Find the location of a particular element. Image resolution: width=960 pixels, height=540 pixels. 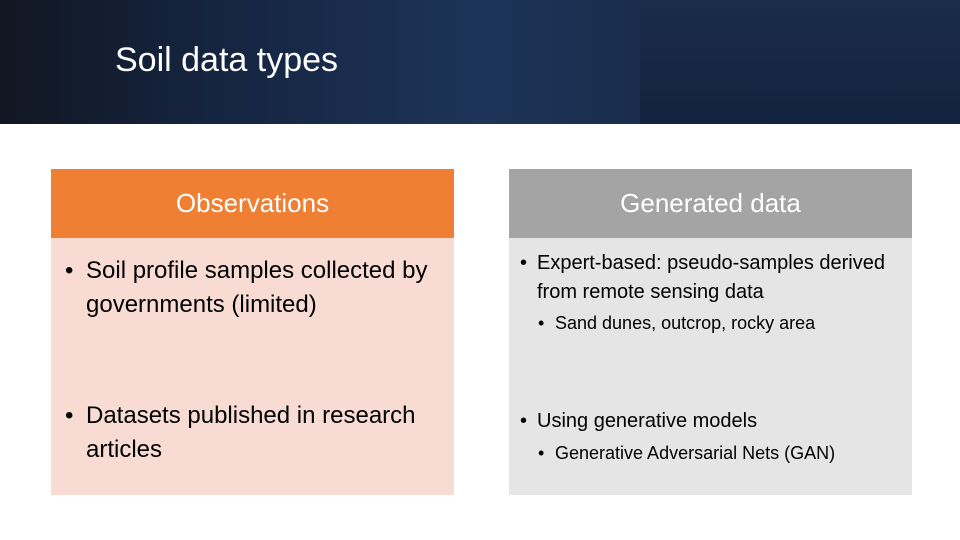

generated-bullet-2: Using generative models is located at coordinates (647, 421).